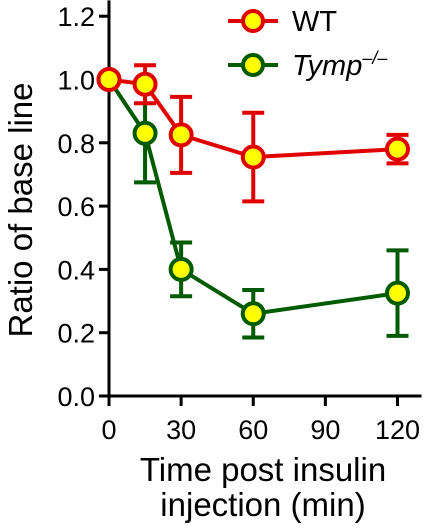 This screenshot has height=530, width=426. I want to click on y-tick-label: 1.0, so click(76, 81).